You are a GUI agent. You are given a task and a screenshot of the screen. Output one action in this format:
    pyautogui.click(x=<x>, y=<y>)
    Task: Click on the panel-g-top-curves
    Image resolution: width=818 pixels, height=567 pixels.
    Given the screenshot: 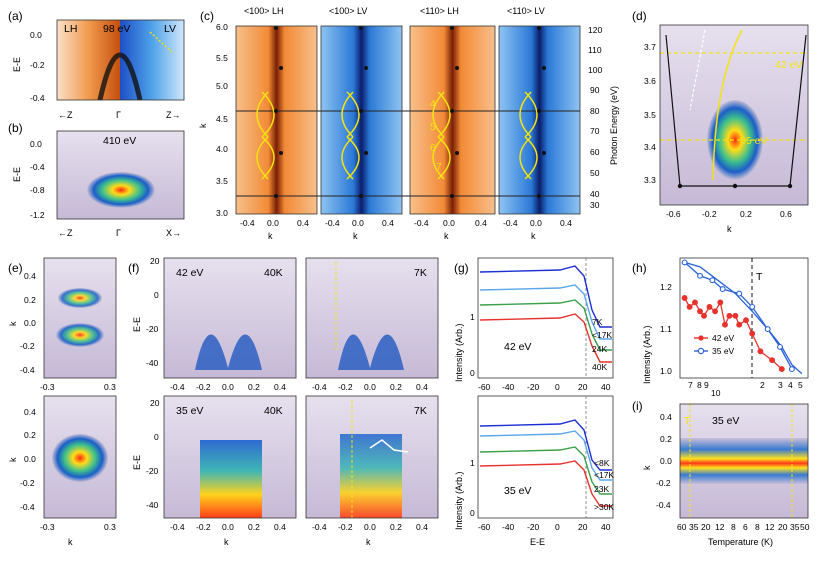 What is the action you would take?
    pyautogui.click(x=545, y=314)
    